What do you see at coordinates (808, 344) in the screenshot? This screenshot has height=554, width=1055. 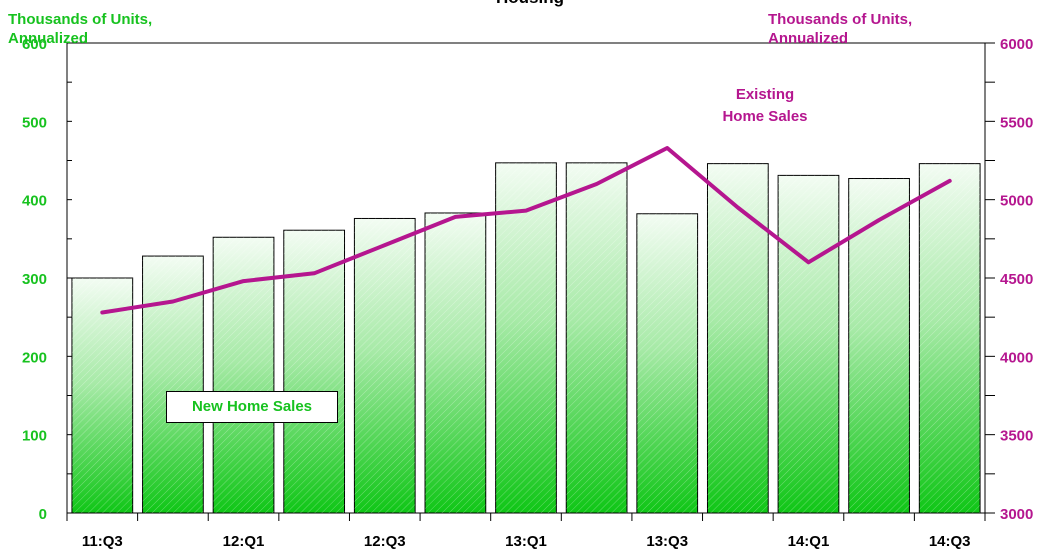 I see `bar-texture-14:Q1` at bounding box center [808, 344].